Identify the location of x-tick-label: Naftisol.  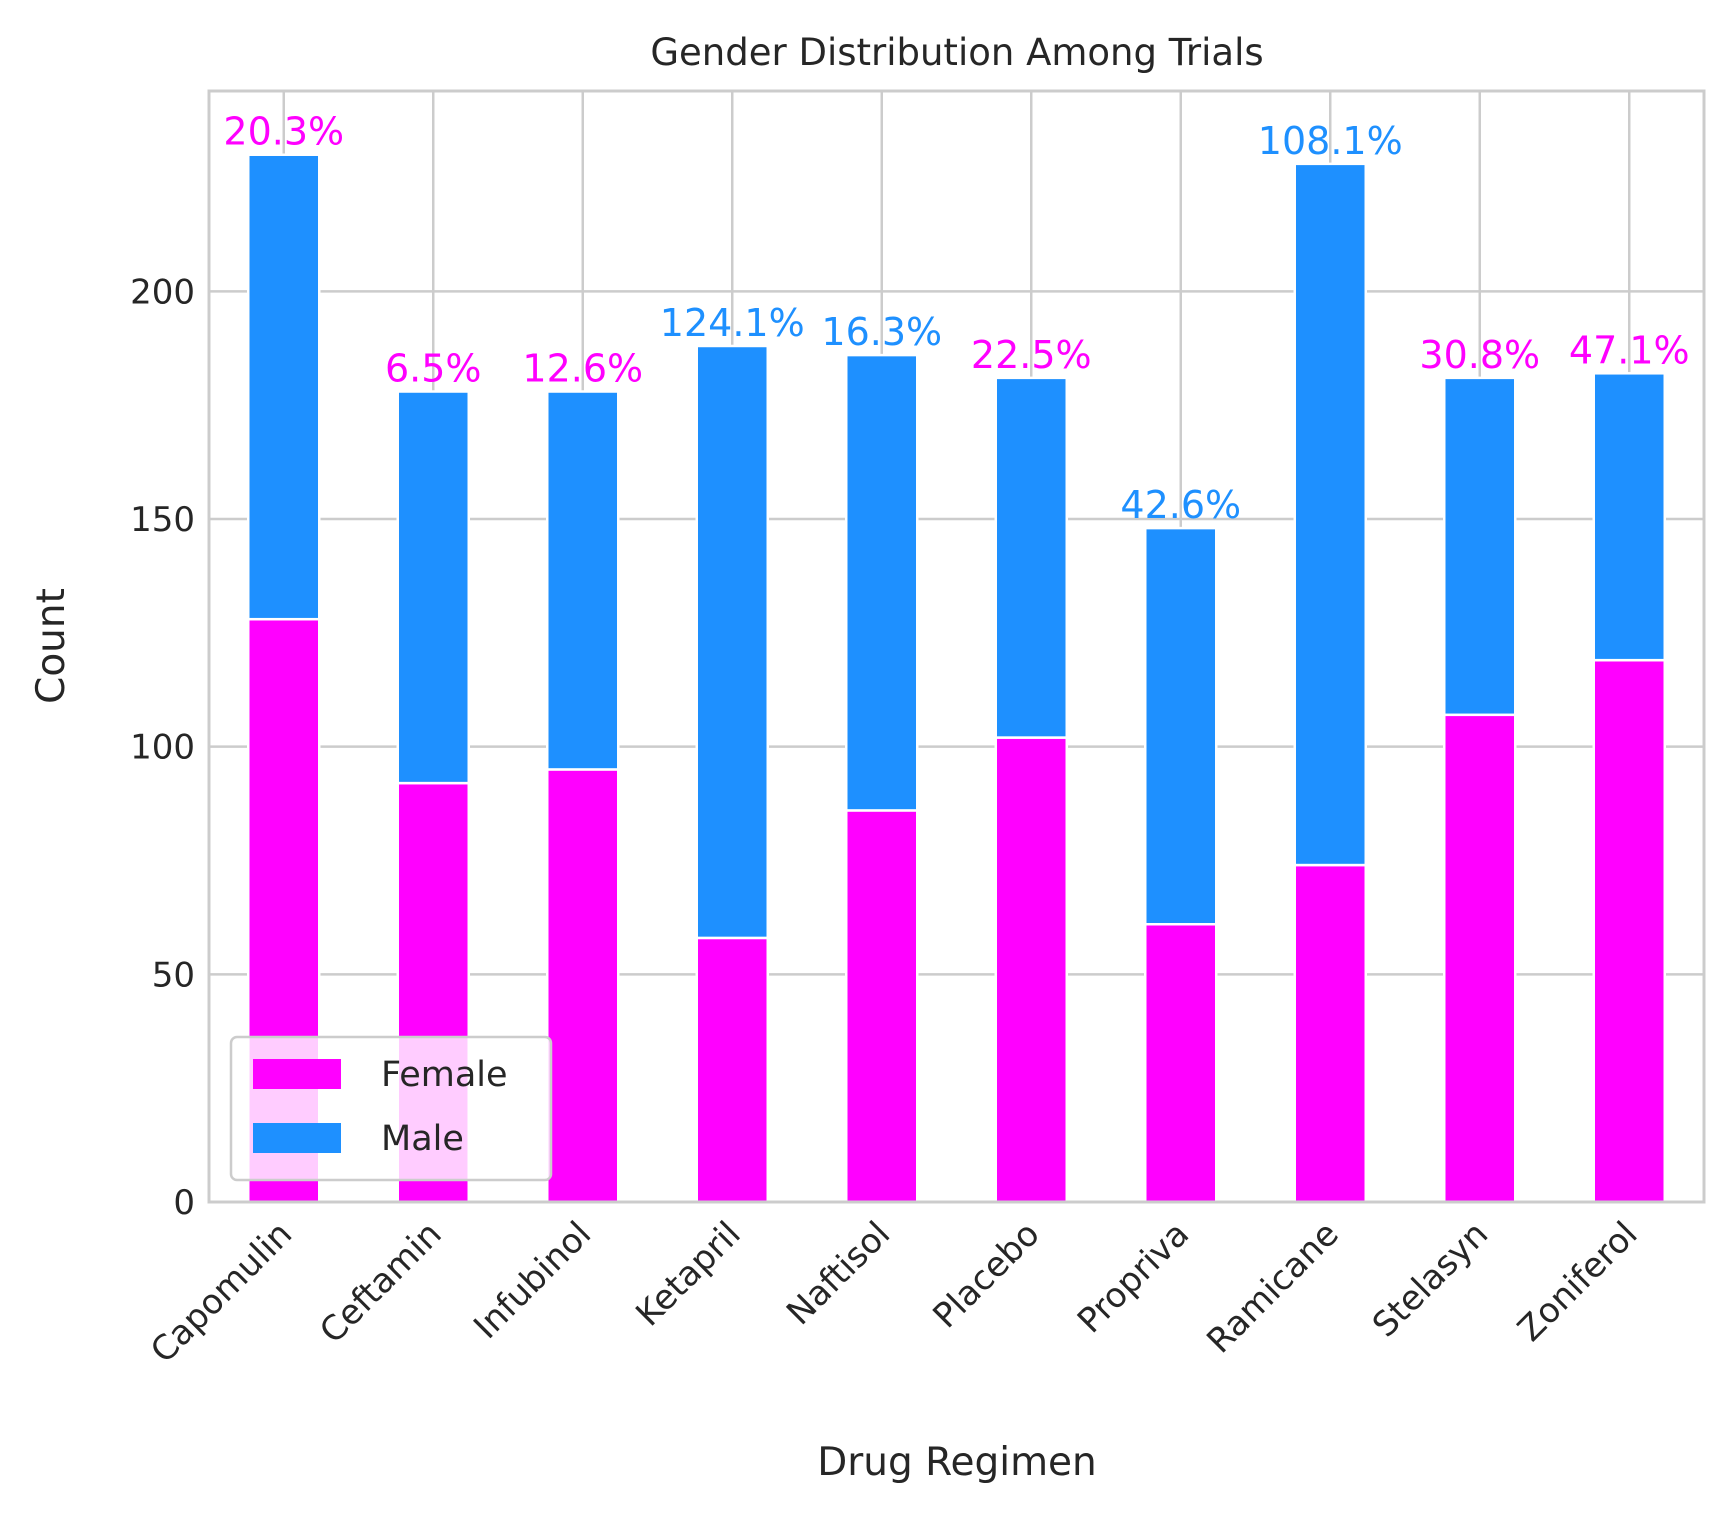
(838, 1273).